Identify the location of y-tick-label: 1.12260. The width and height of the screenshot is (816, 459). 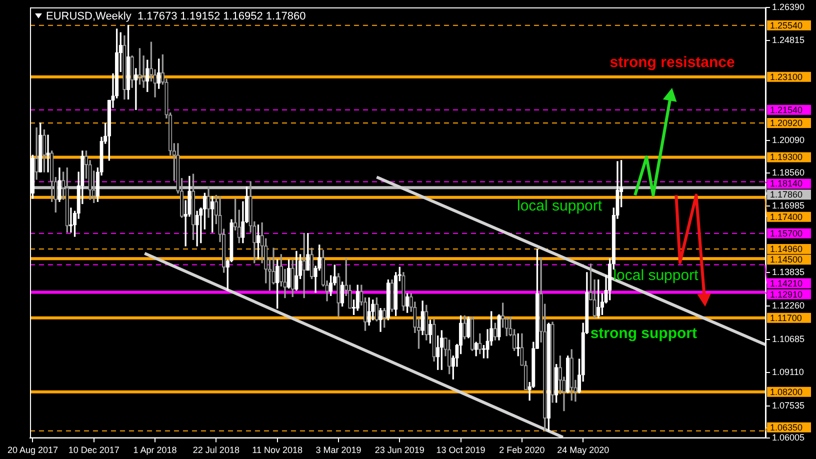
(788, 305).